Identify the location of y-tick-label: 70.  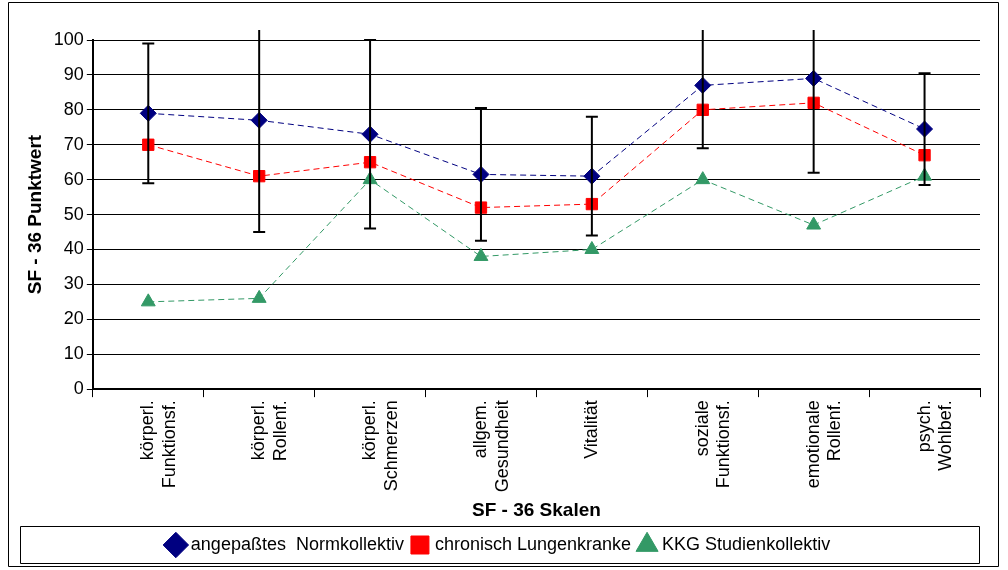
(73, 143).